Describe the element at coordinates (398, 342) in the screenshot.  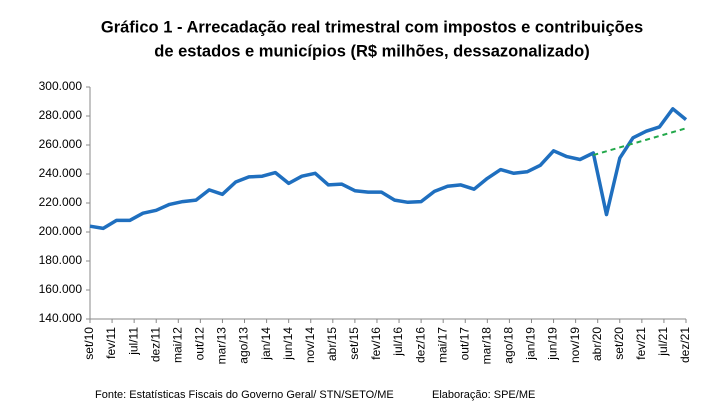
I see `x-tick-label: jul/16` at that location.